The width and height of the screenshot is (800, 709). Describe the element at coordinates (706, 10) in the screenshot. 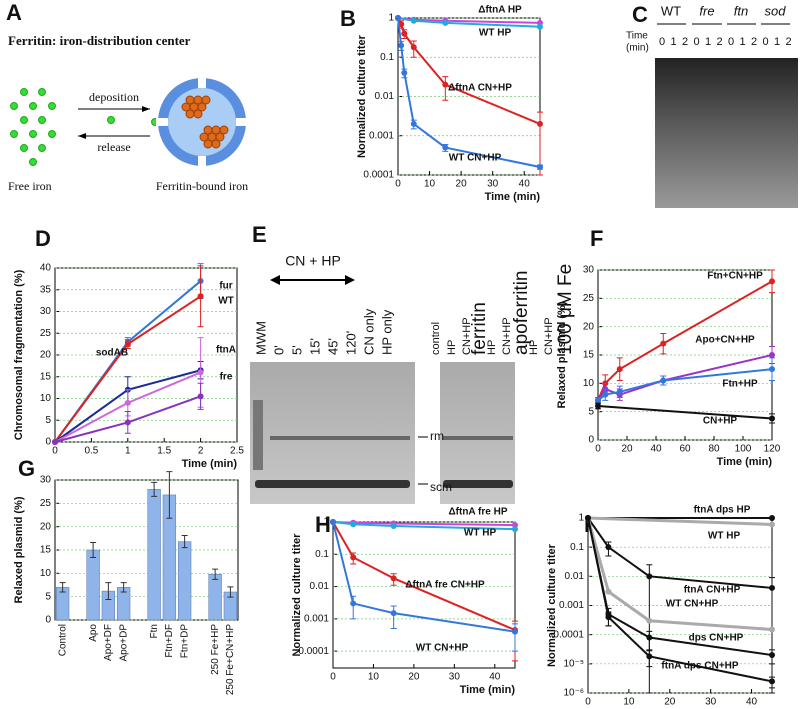

I see `strain-label: fre` at that location.